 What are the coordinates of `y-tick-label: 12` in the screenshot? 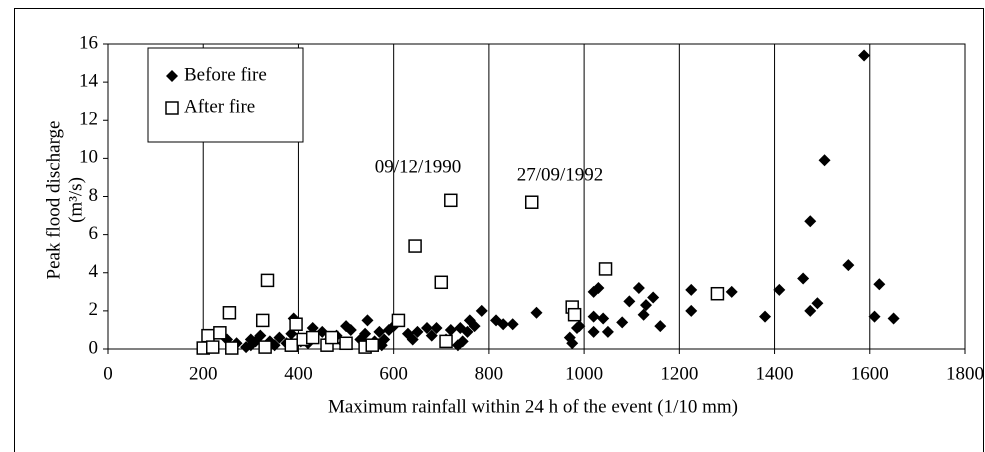 It's located at (88, 119).